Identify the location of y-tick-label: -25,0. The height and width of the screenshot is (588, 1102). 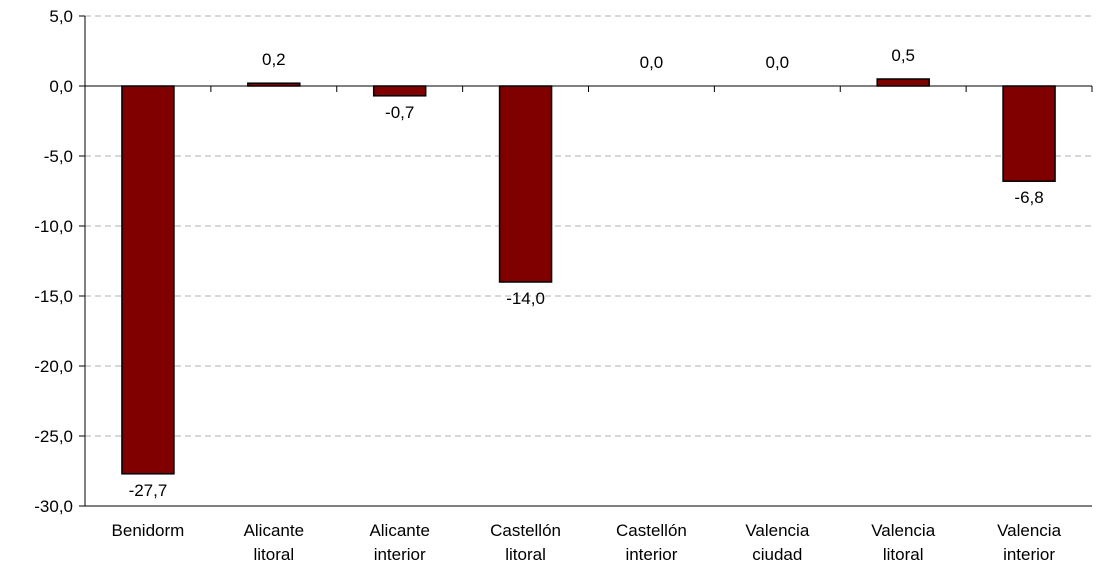
(53, 436).